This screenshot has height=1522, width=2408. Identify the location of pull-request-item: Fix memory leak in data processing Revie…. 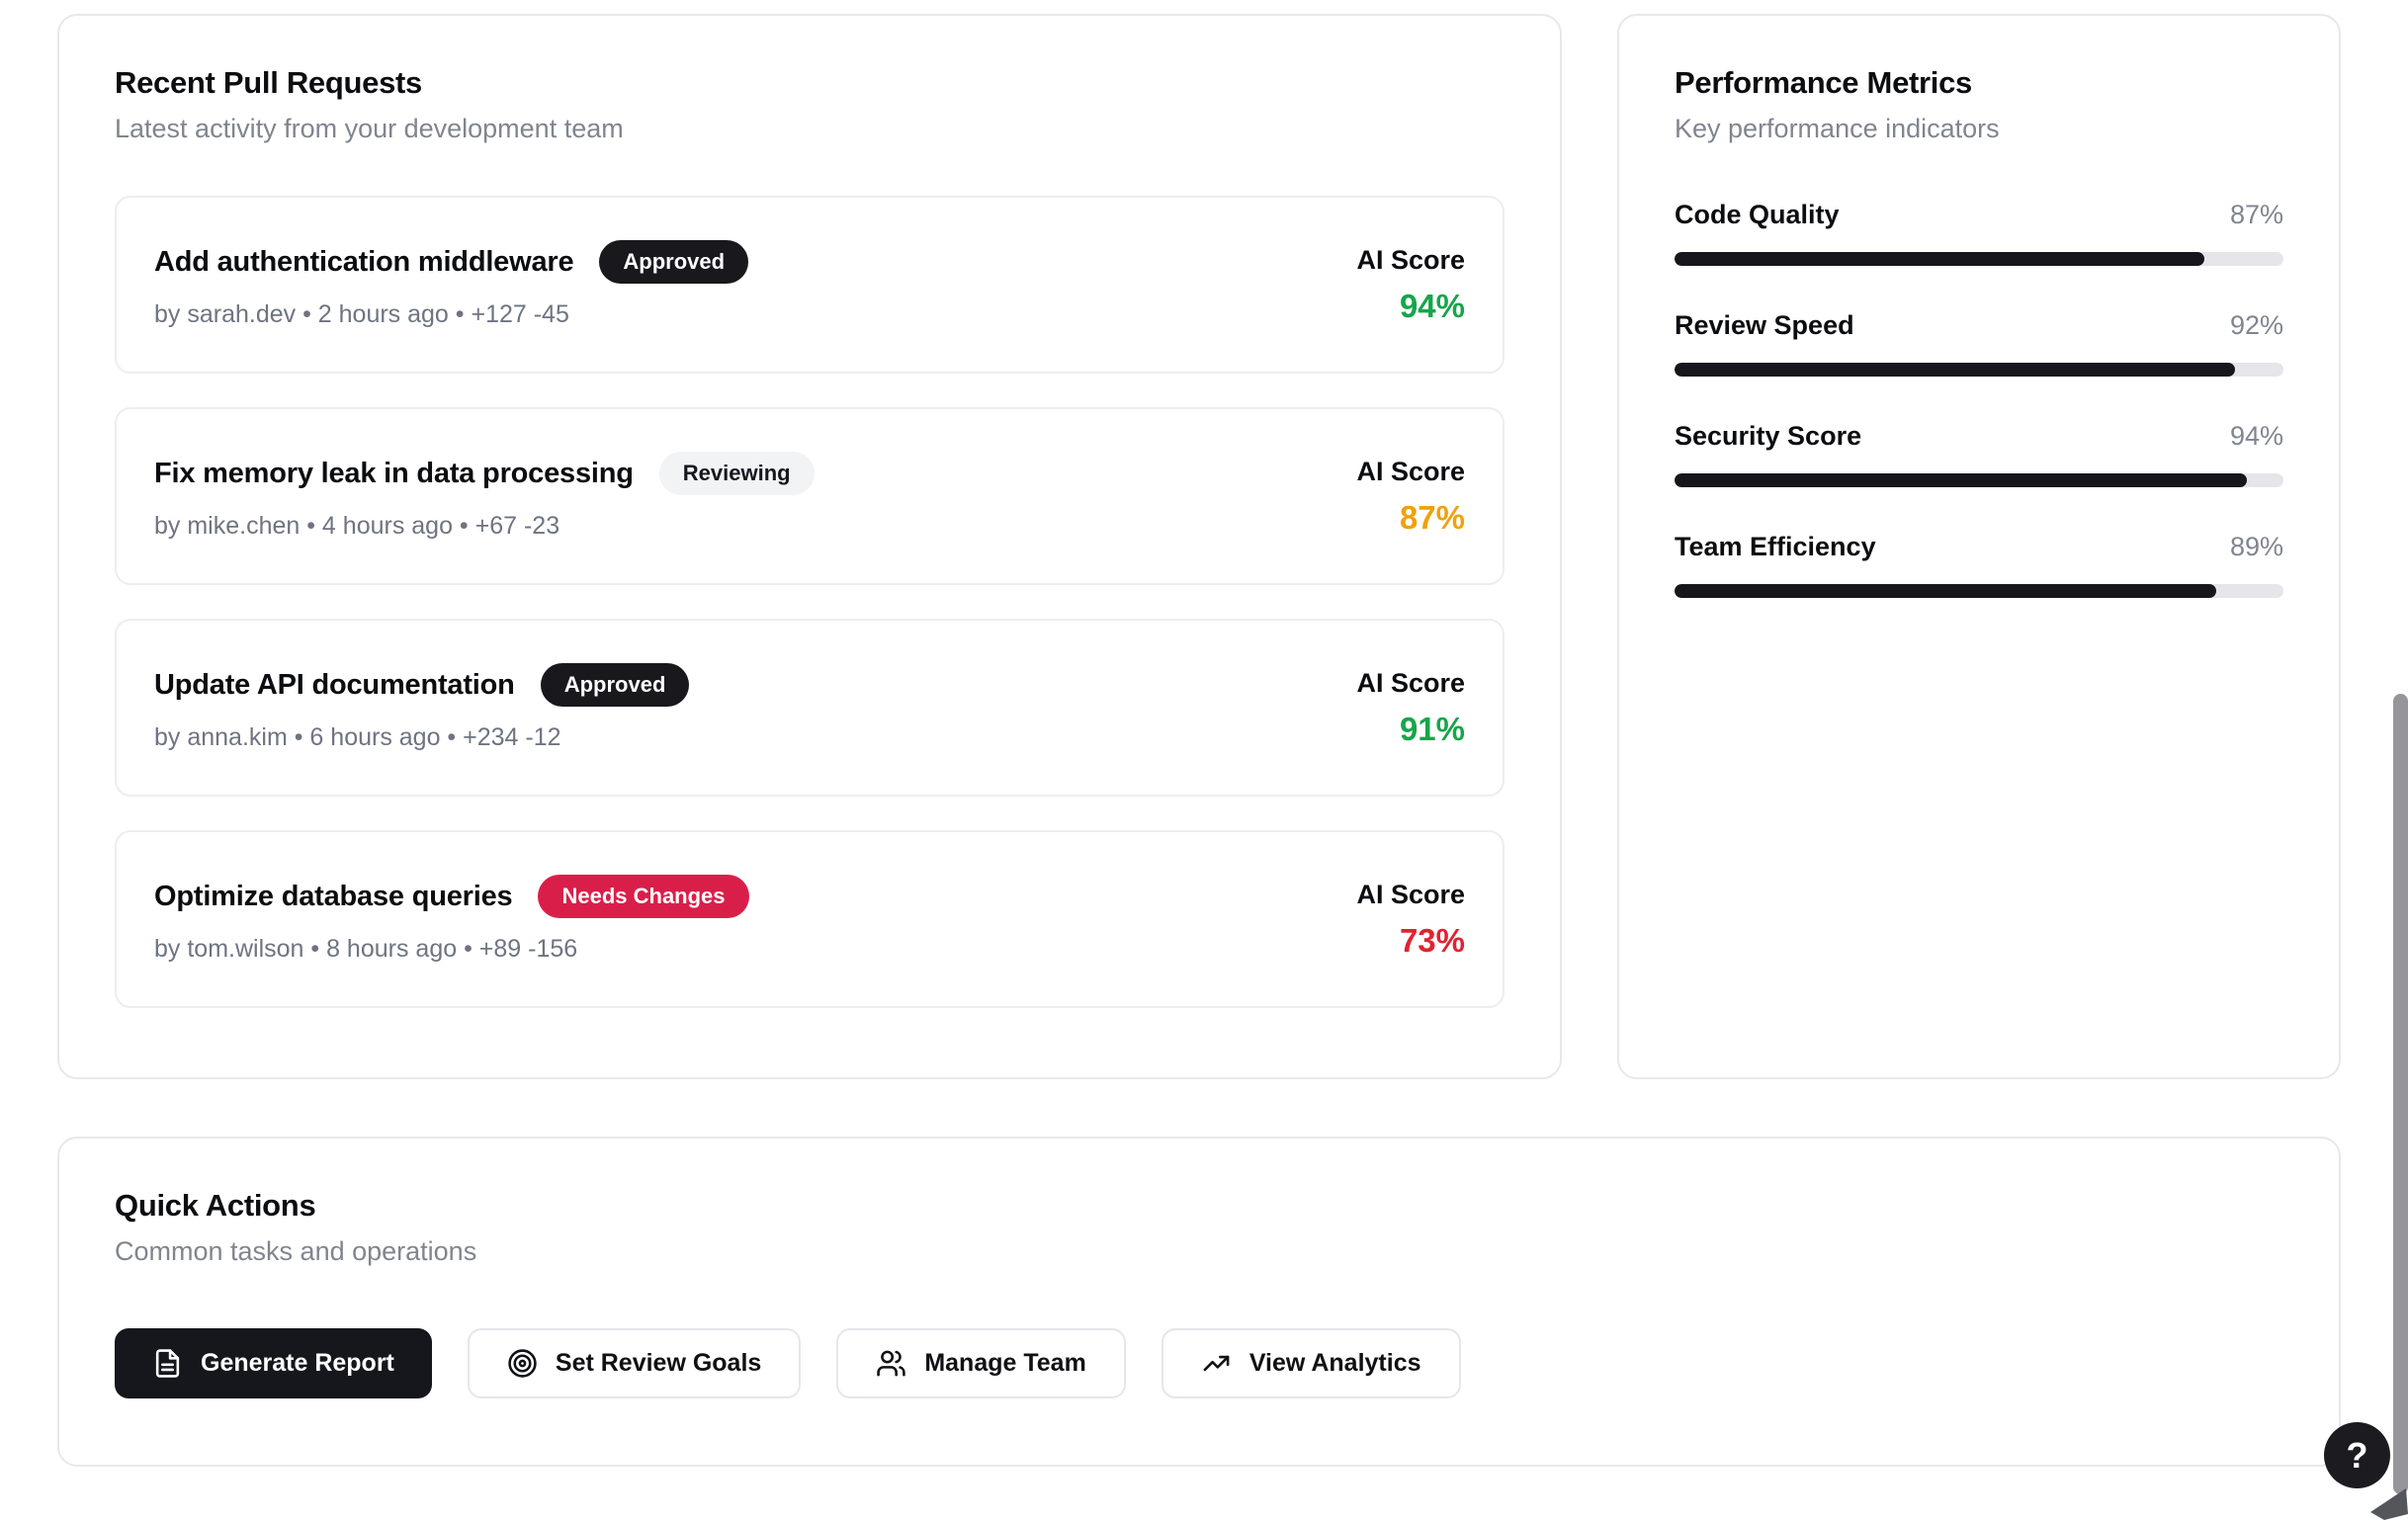
(810, 496).